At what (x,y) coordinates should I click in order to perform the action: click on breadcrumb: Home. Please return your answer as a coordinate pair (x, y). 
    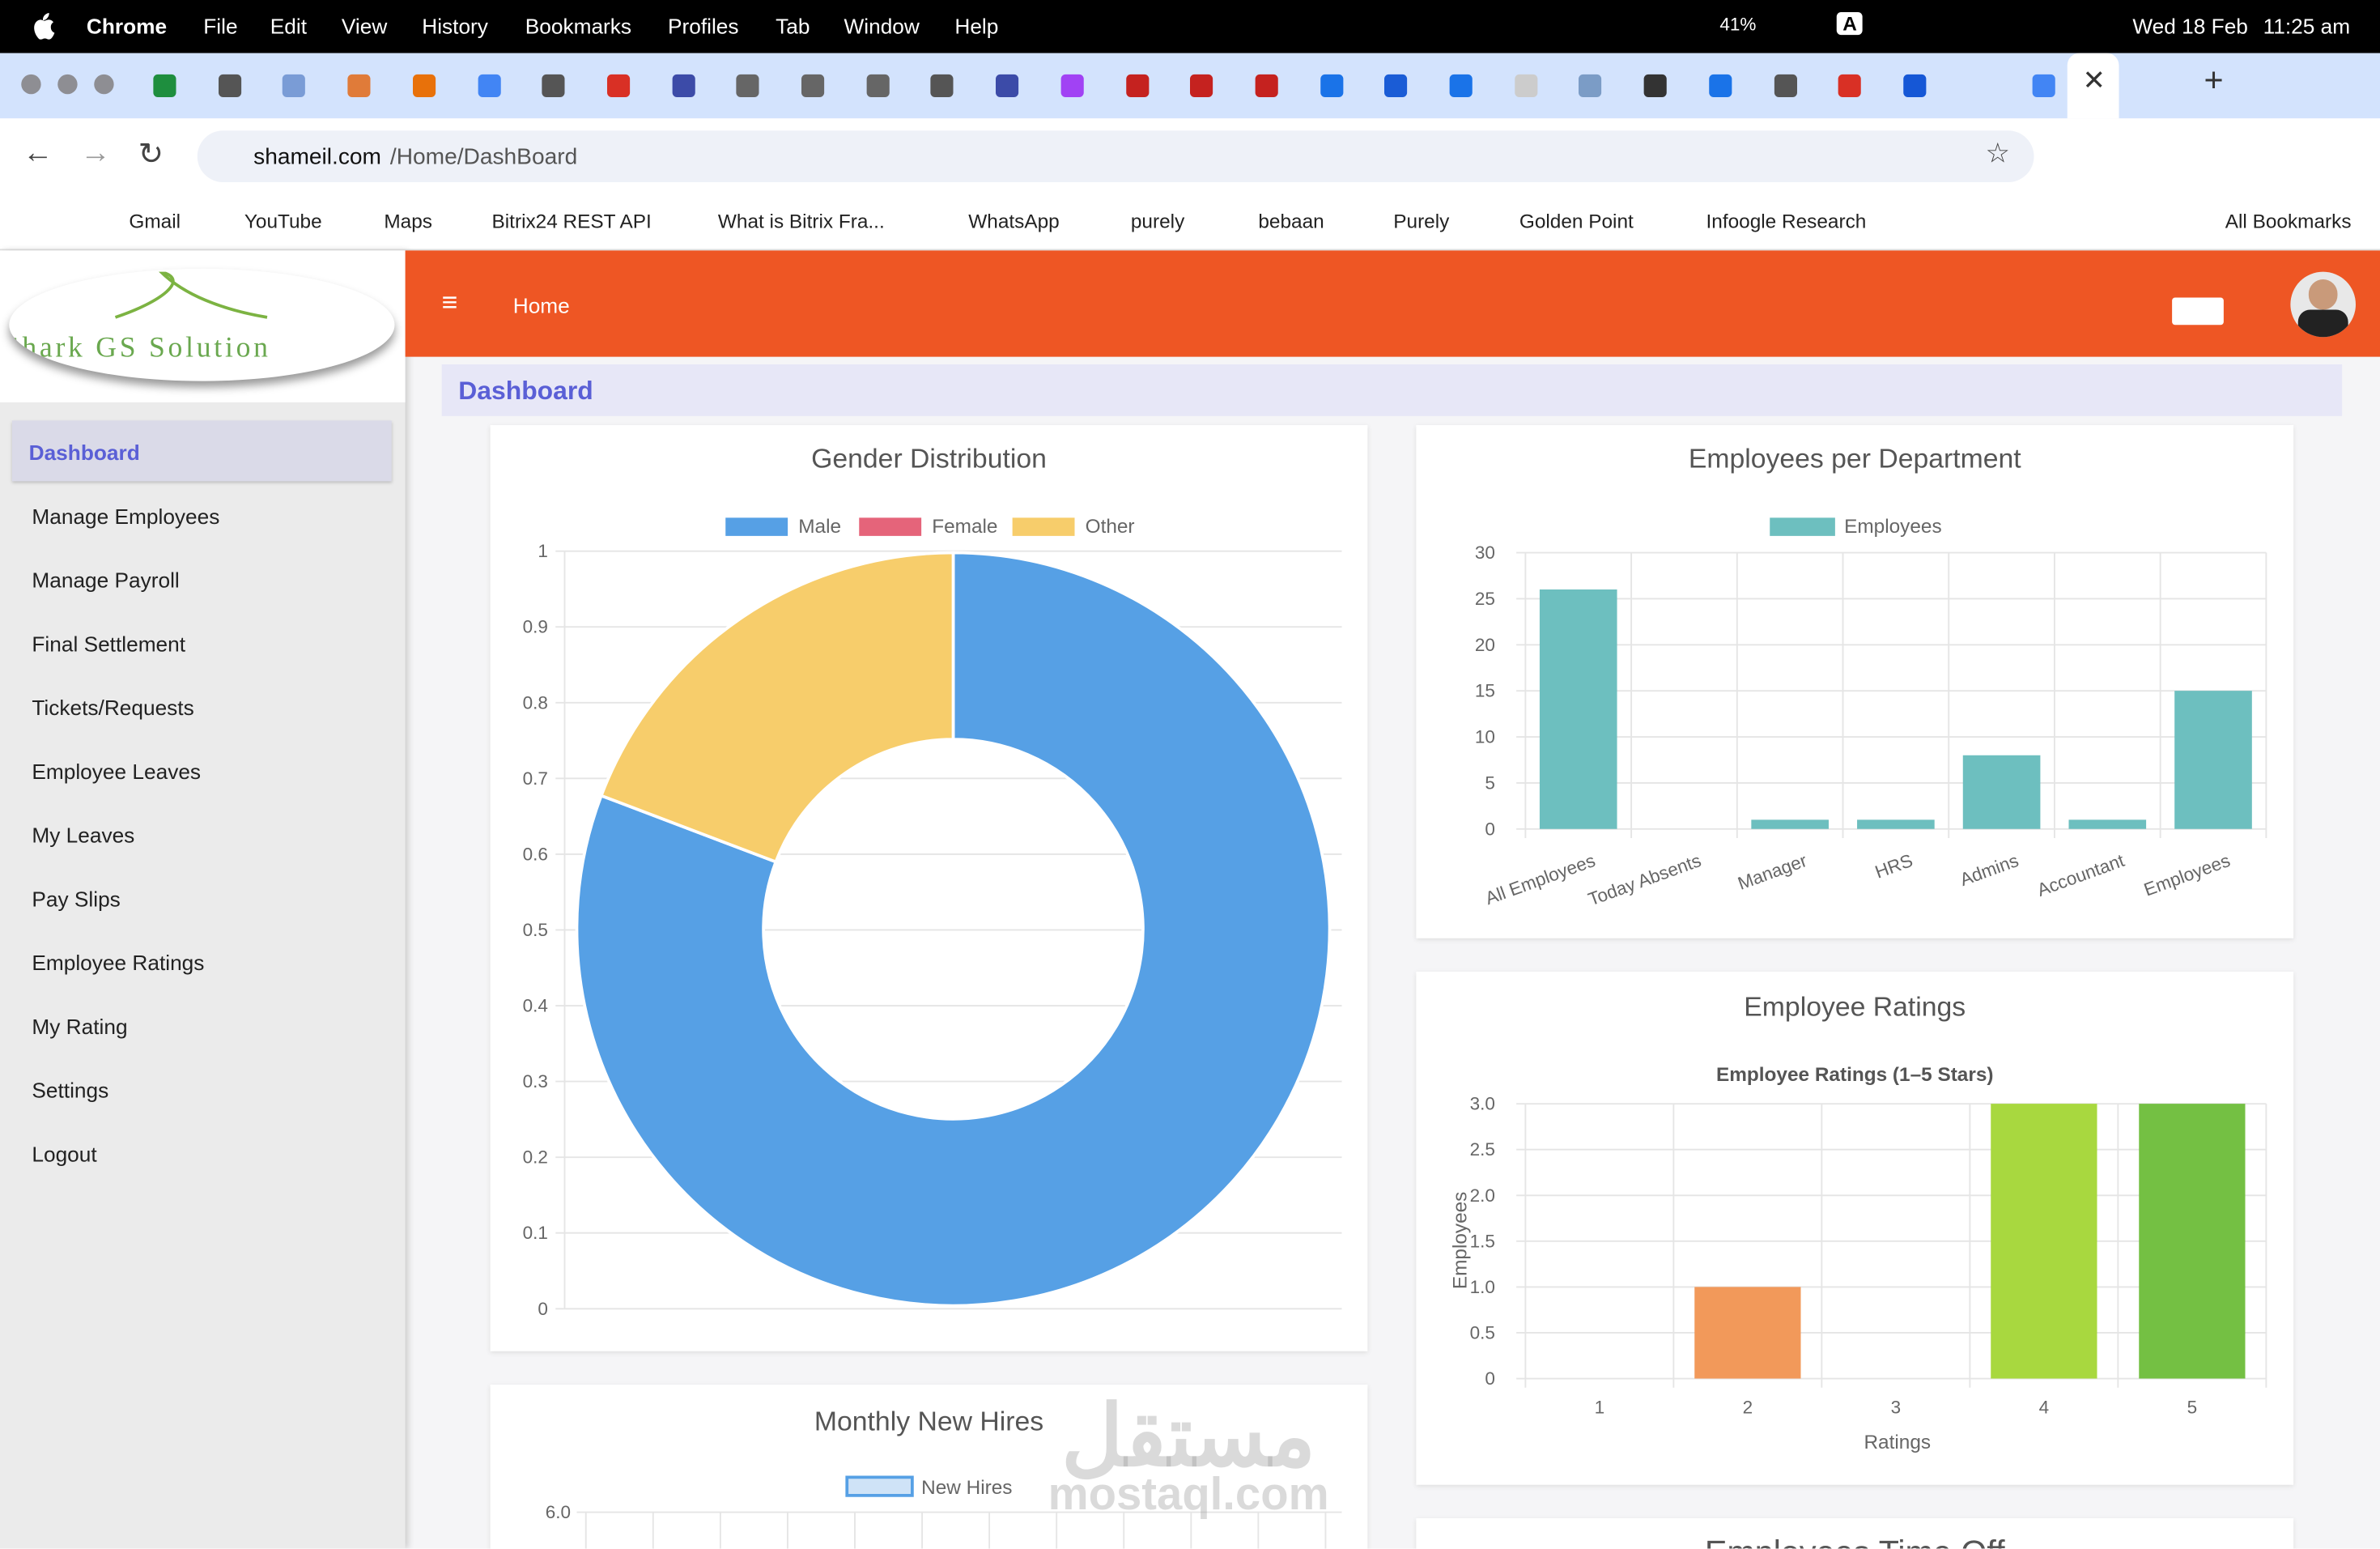
    Looking at the image, I should click on (541, 305).